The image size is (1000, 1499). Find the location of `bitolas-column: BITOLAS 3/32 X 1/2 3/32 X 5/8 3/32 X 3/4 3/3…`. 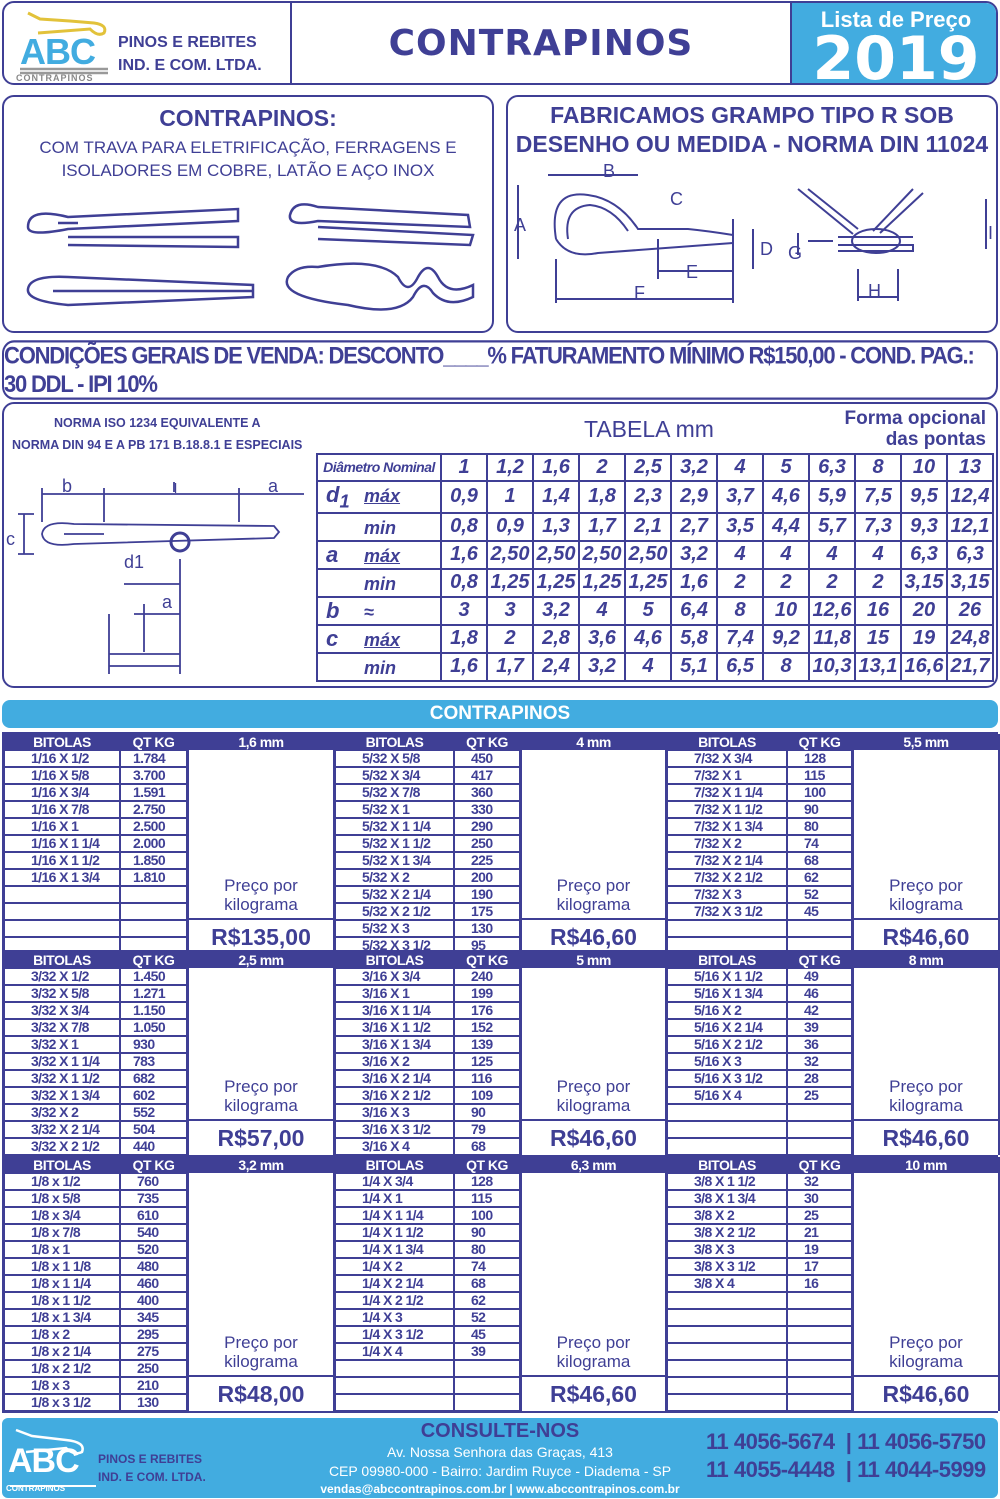

bitolas-column: BITOLAS 3/32 X 1/2 3/32 X 5/8 3/32 X 3/4 3/3… is located at coordinates (62, 1053).